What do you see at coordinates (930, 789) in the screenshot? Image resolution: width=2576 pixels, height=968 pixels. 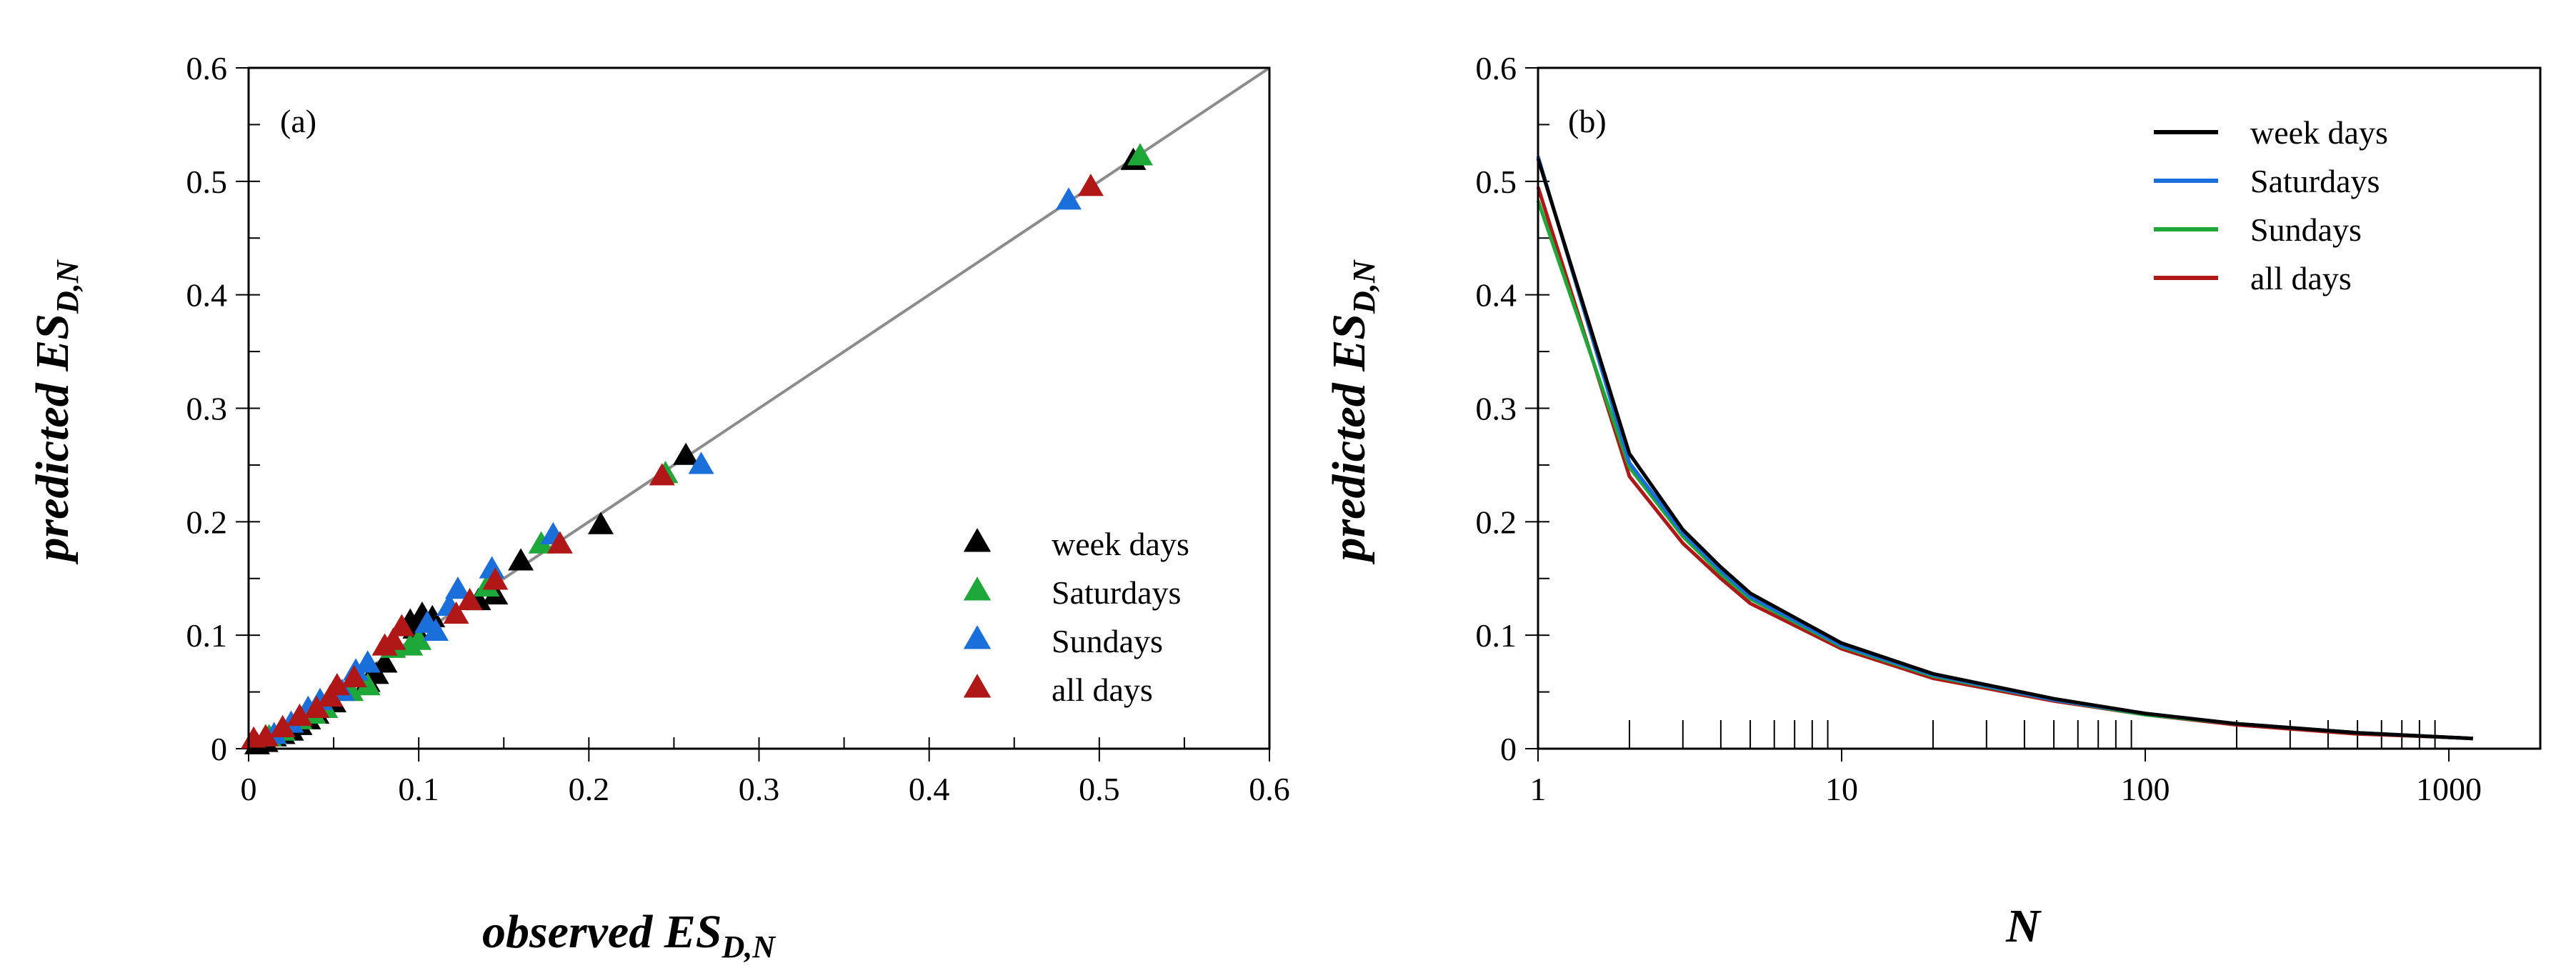 I see `x-tick-label: 0.4` at bounding box center [930, 789].